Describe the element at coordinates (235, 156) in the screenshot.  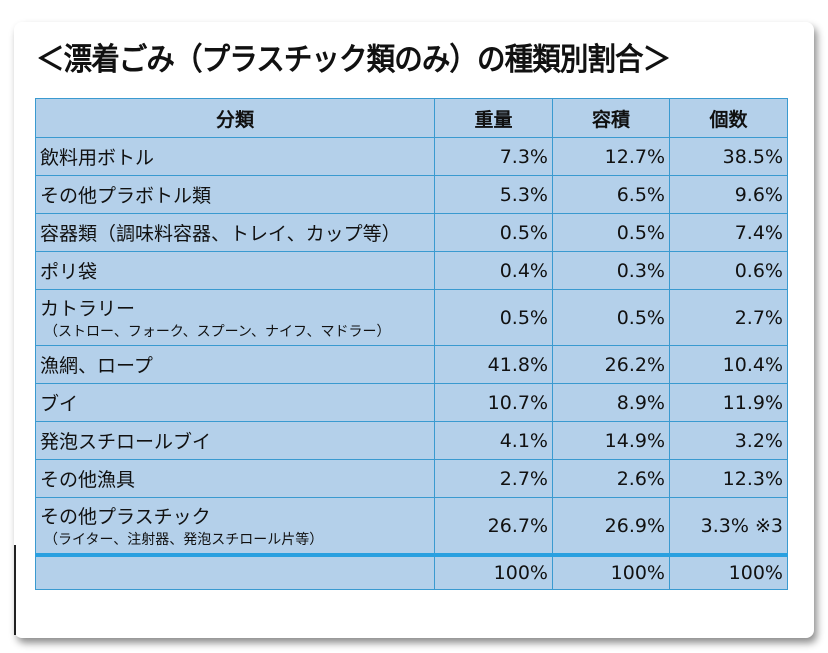
I see `category-cell: 飲料用ボトル` at that location.